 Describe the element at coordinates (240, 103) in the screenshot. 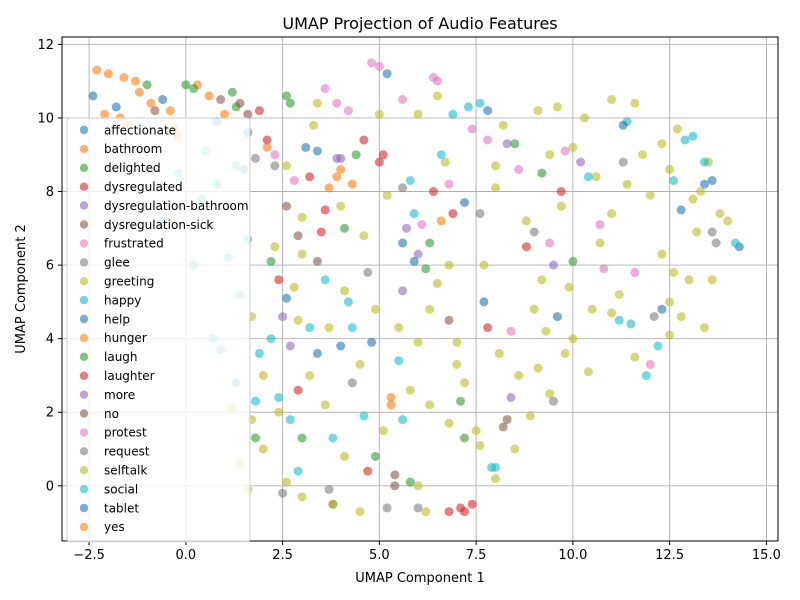

I see `data-point-no` at that location.